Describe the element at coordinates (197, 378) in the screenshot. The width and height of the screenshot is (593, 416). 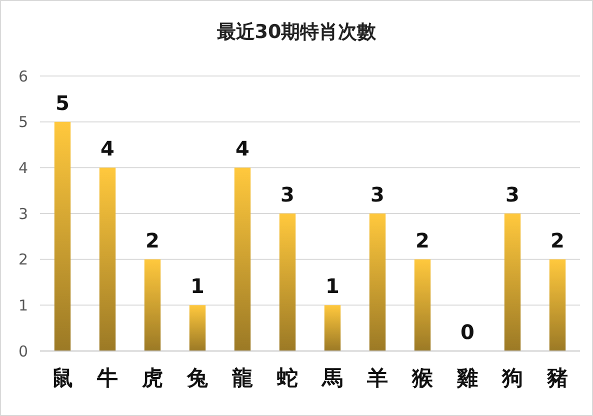
I see `x-tick-label: 兔` at that location.